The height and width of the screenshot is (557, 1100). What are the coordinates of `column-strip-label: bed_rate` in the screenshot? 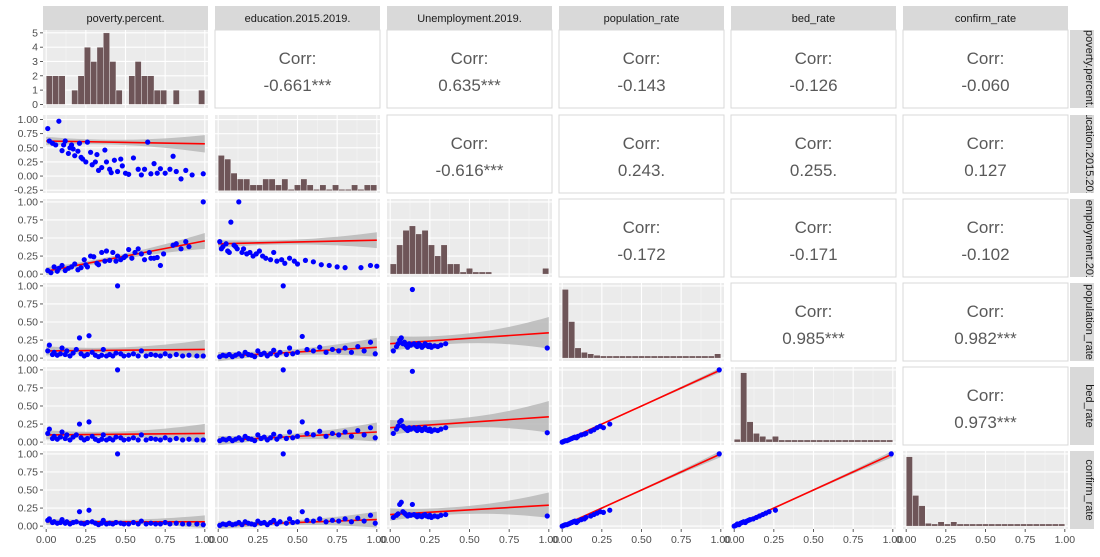 It's located at (813, 19).